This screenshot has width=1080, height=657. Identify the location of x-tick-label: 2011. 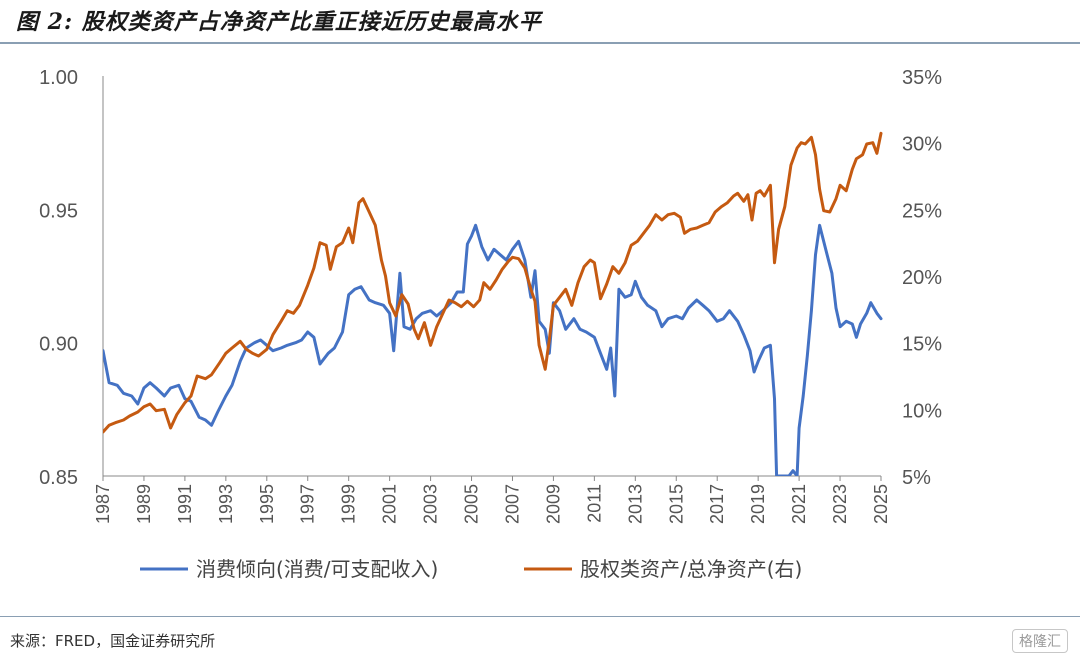
(594, 503).